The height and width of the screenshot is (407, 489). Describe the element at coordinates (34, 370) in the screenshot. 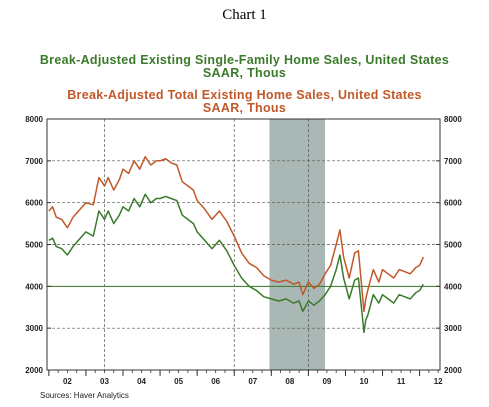

I see `y-tick-label-left: 2000` at that location.